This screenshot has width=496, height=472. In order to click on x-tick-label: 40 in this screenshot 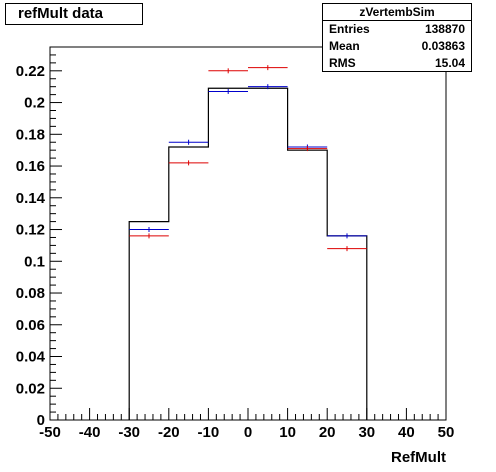, I will do `click(406, 432)`.